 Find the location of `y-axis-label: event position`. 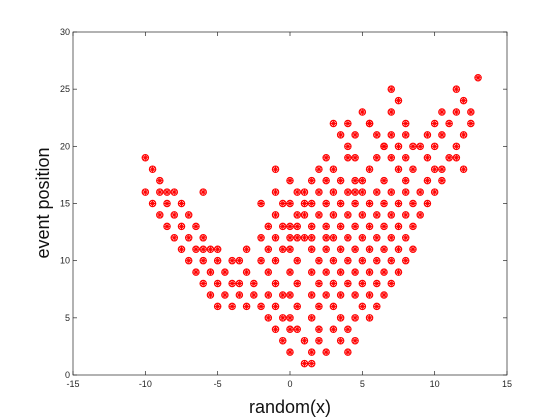

y-axis-label: event position is located at coordinates (43, 202).